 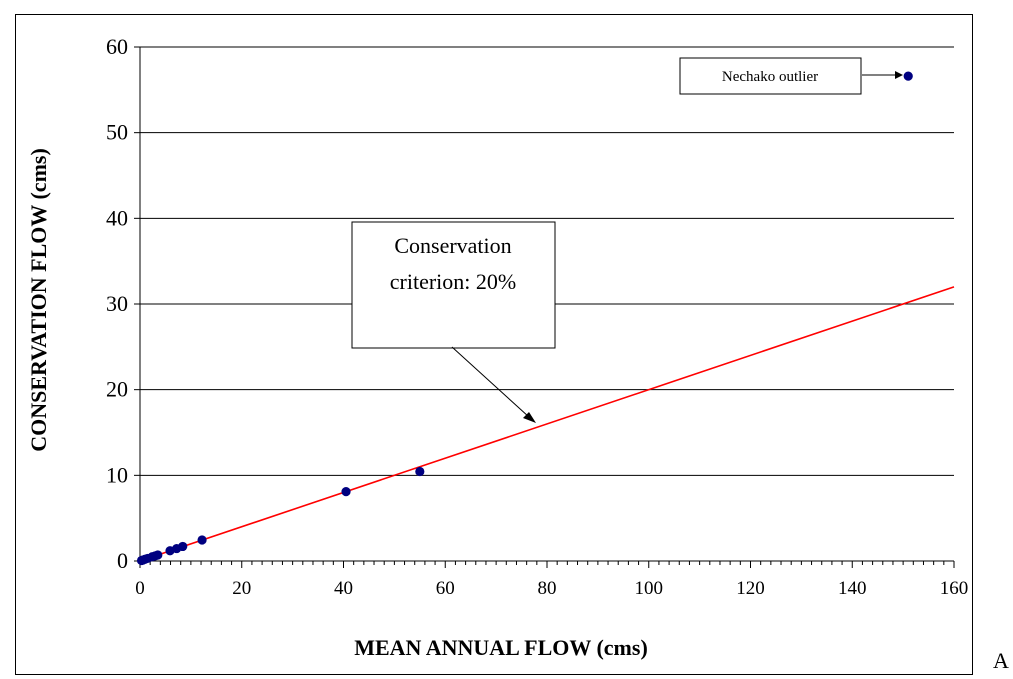 What do you see at coordinates (117, 46) in the screenshot?
I see `y-tick-label: 60` at bounding box center [117, 46].